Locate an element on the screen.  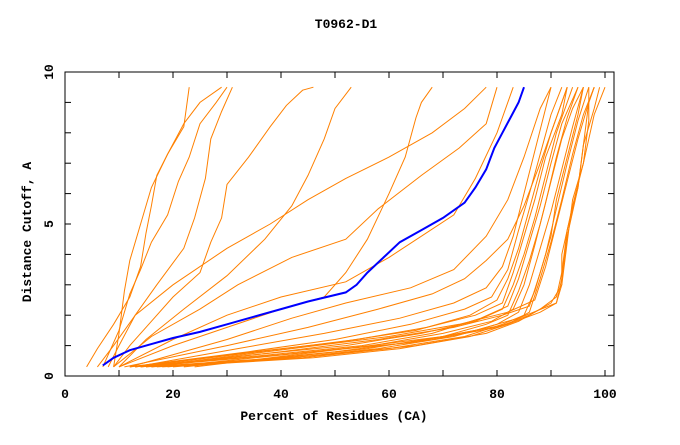
x-tick-label: 0 is located at coordinates (65, 394).